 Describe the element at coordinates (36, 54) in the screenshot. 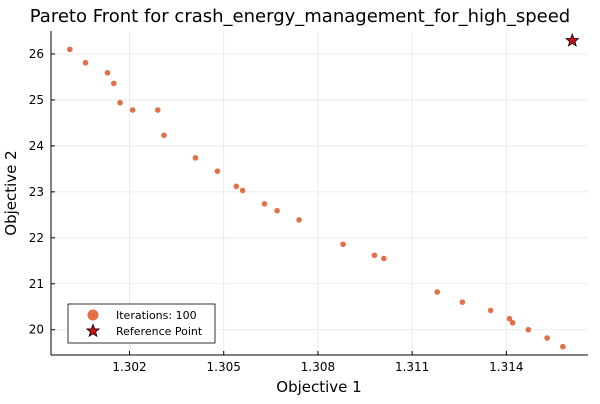

I see `y-tick-label: 26` at that location.